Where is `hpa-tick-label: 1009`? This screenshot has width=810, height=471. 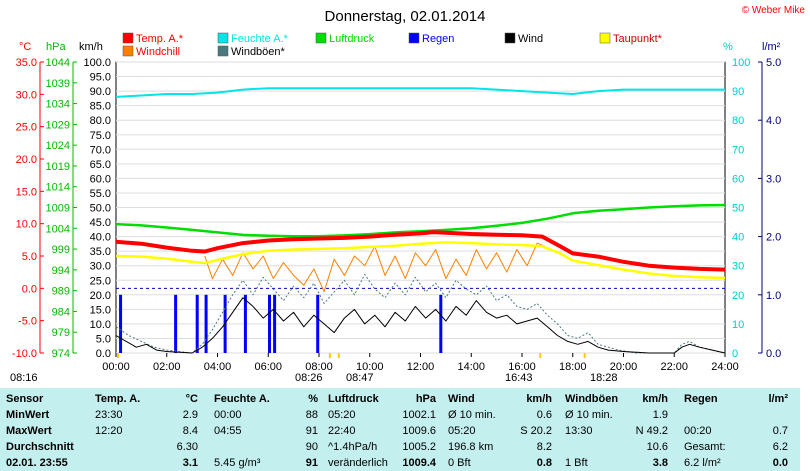 hpa-tick-label: 1009 is located at coordinates (58, 209).